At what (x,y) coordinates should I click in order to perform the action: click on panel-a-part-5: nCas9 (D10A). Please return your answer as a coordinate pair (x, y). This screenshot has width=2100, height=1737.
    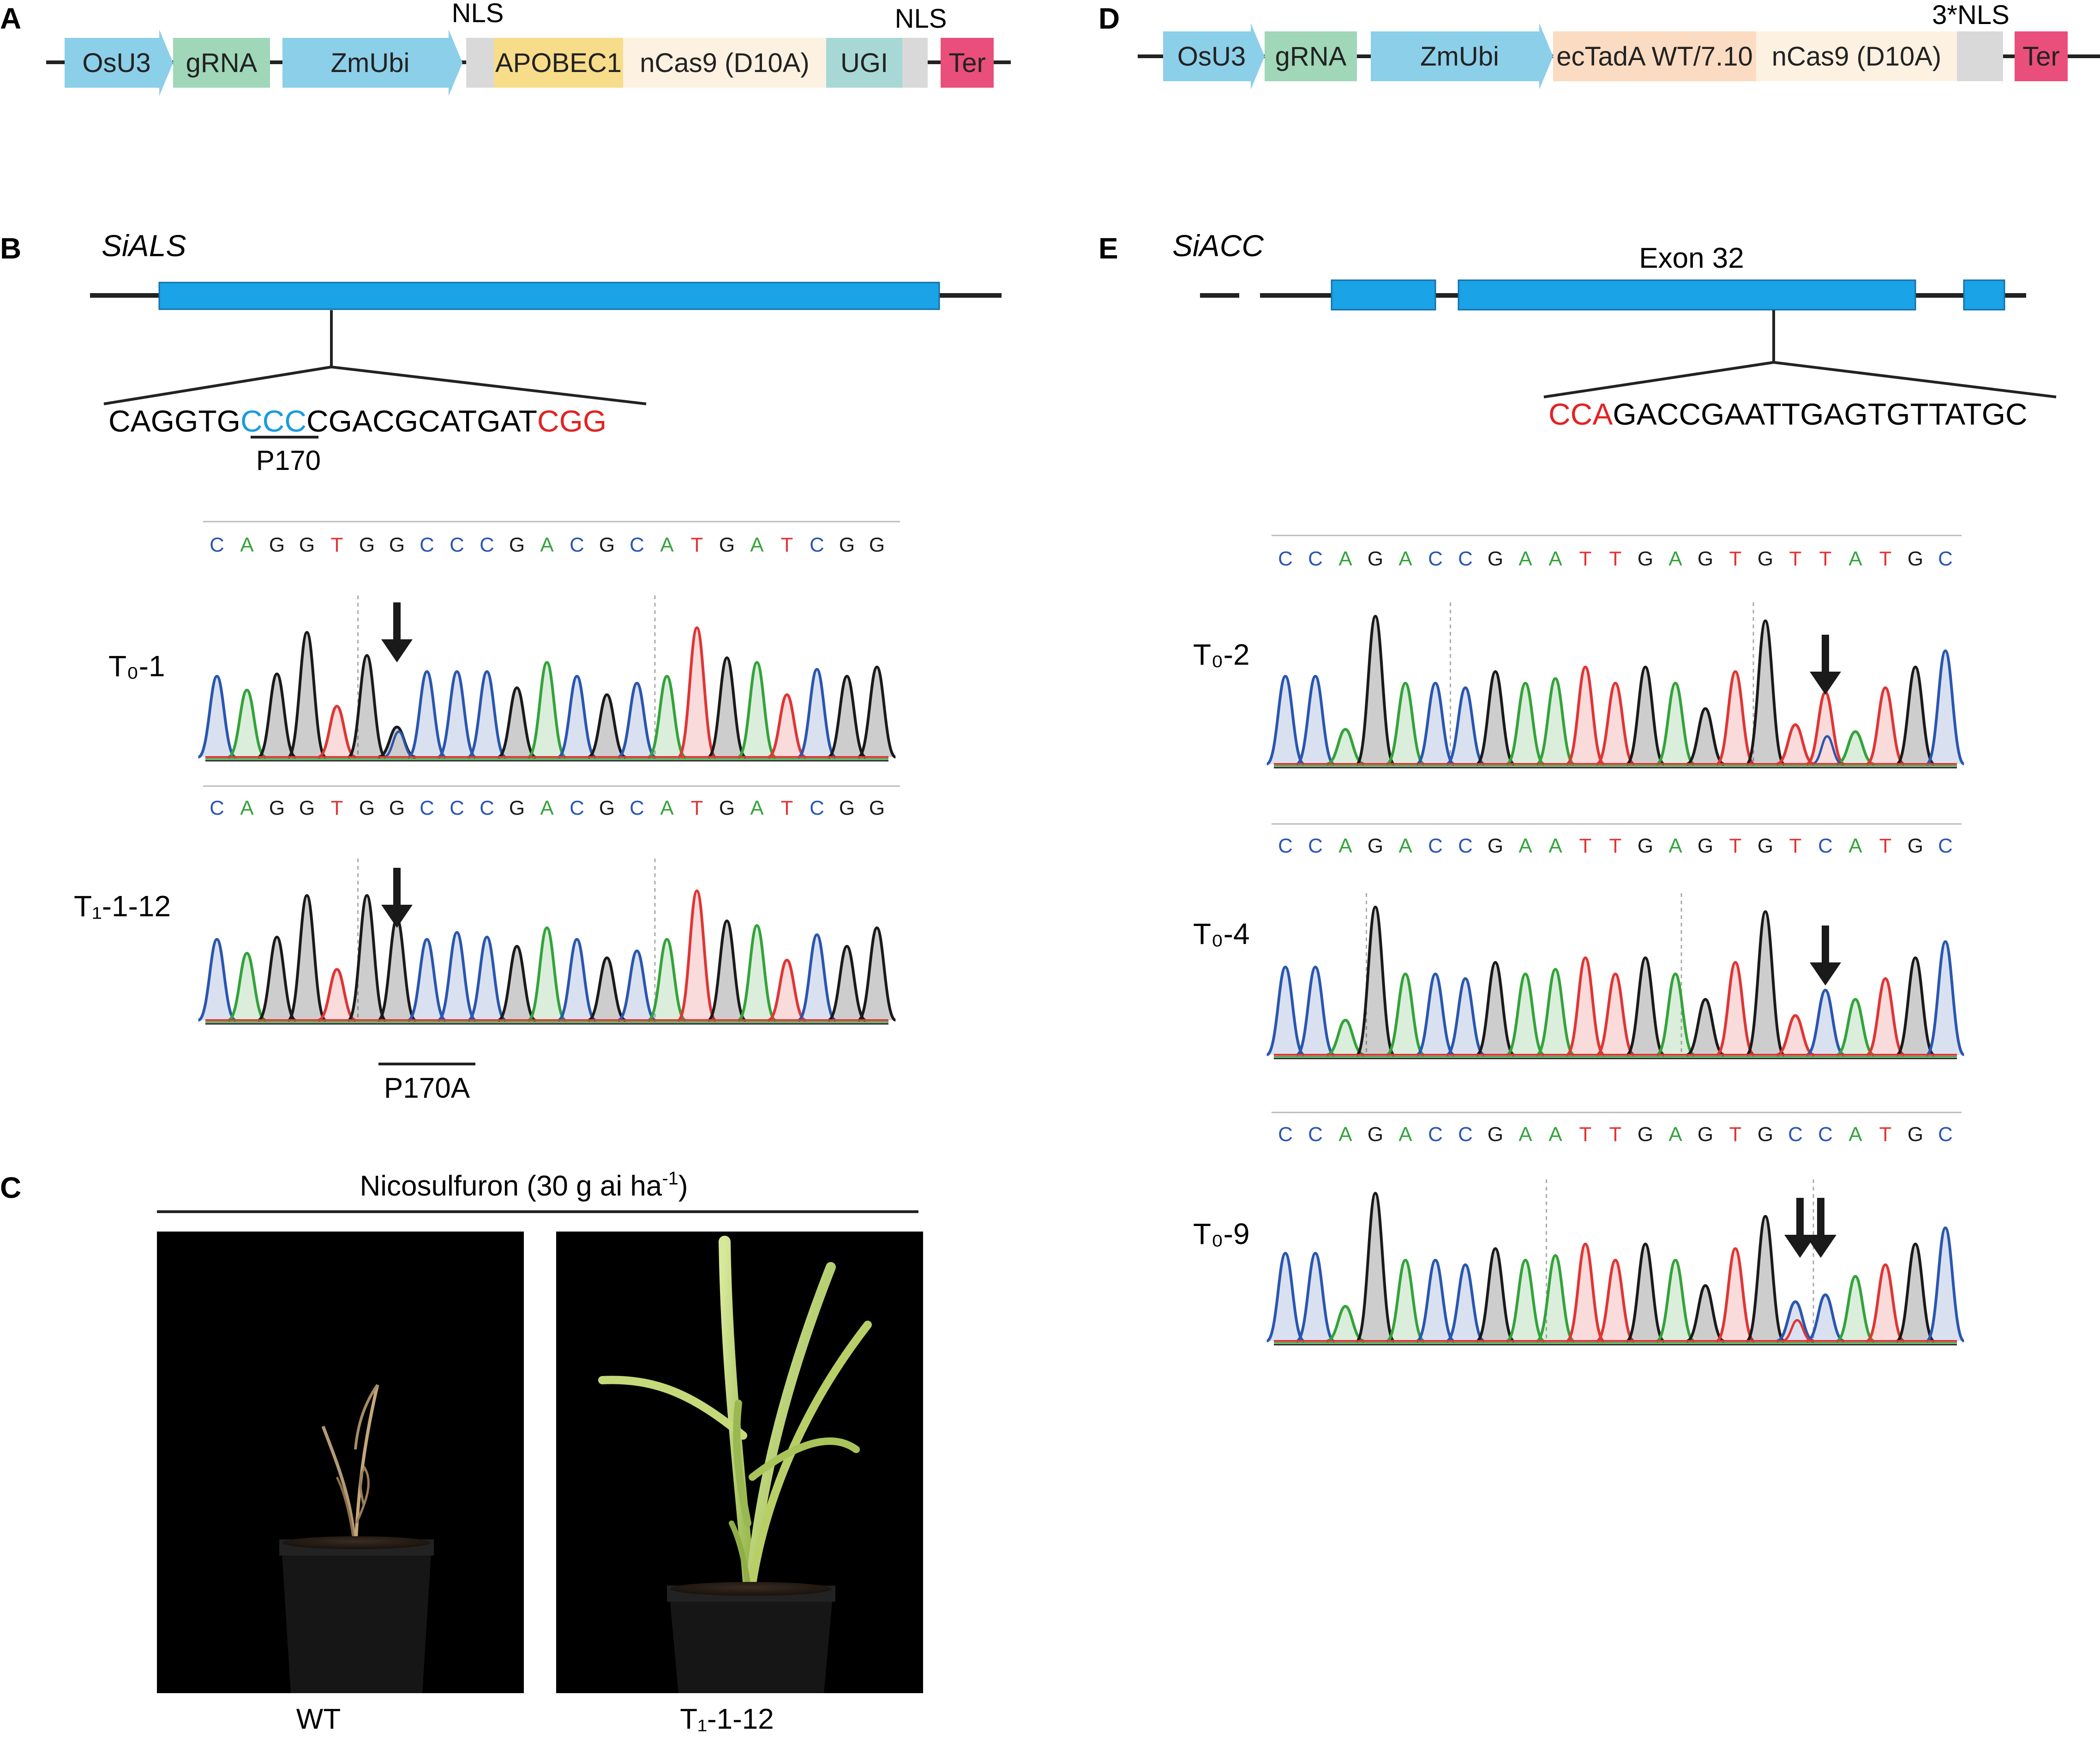
    Looking at the image, I should click on (724, 63).